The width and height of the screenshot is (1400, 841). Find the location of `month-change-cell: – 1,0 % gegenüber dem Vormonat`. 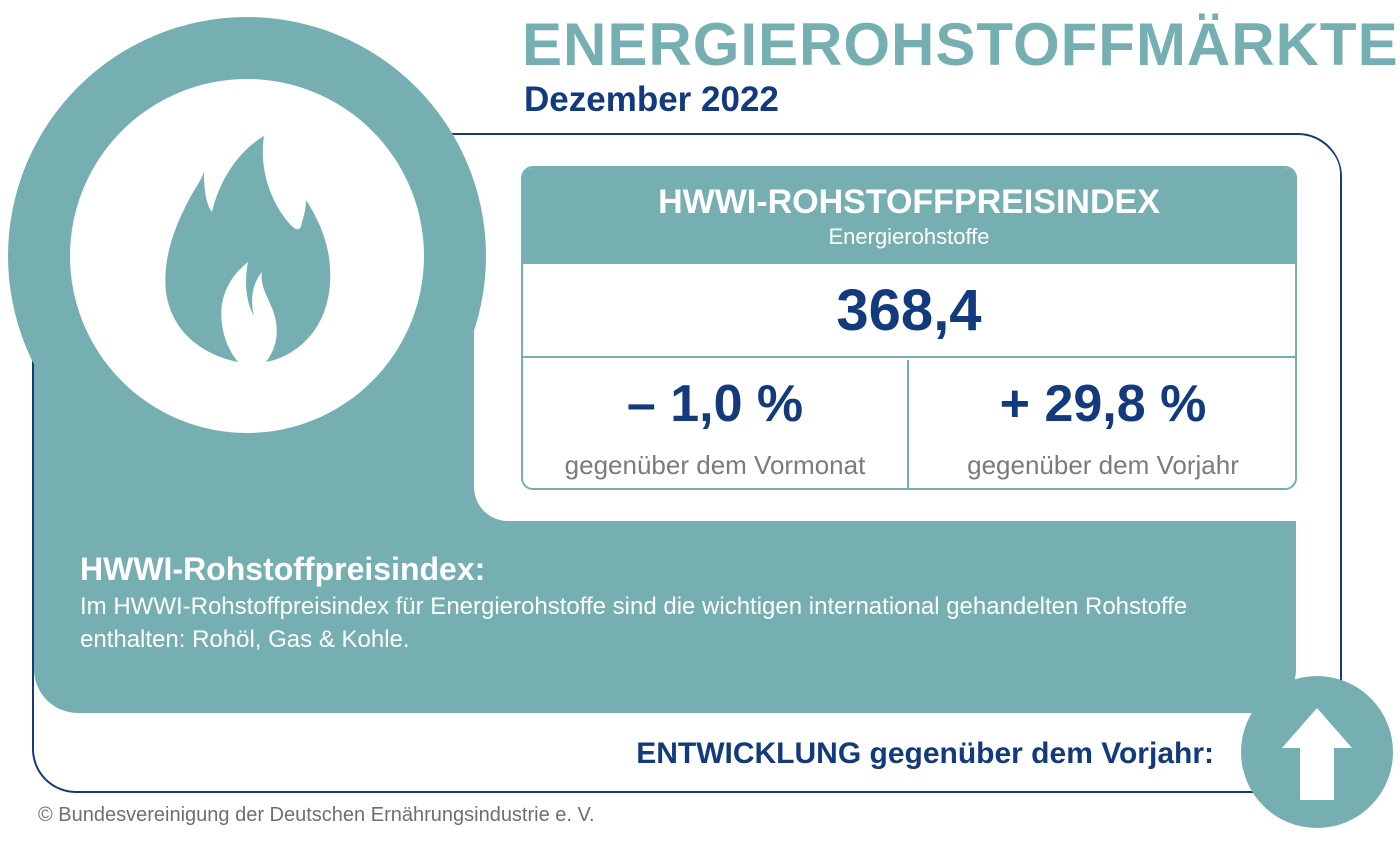

month-change-cell: – 1,0 % gegenüber dem Vormonat is located at coordinates (716, 424).